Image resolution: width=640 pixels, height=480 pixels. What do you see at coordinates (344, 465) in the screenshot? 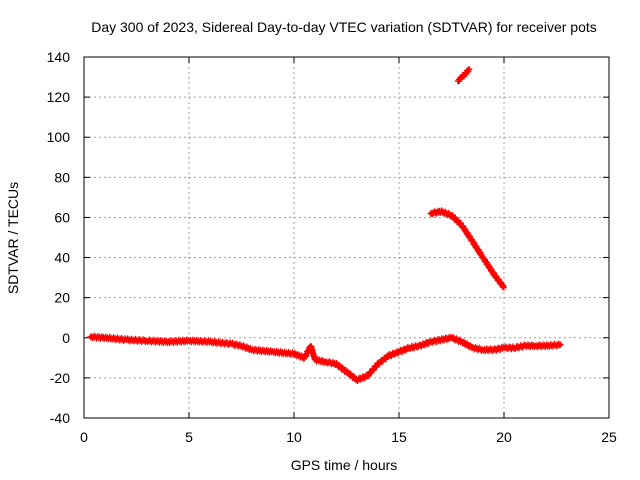
I see `x-axis-label: GPS time / hours` at bounding box center [344, 465].